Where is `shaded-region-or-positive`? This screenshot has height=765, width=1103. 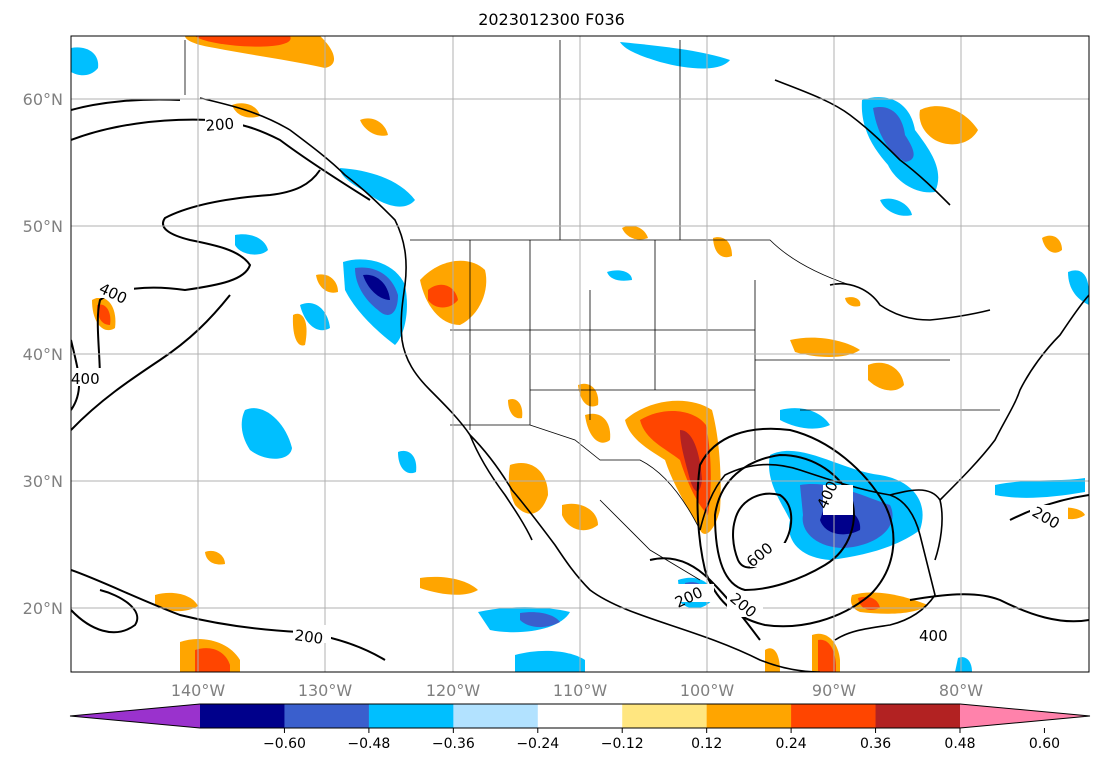
shaded-region-or-positive is located at coordinates (327, 283).